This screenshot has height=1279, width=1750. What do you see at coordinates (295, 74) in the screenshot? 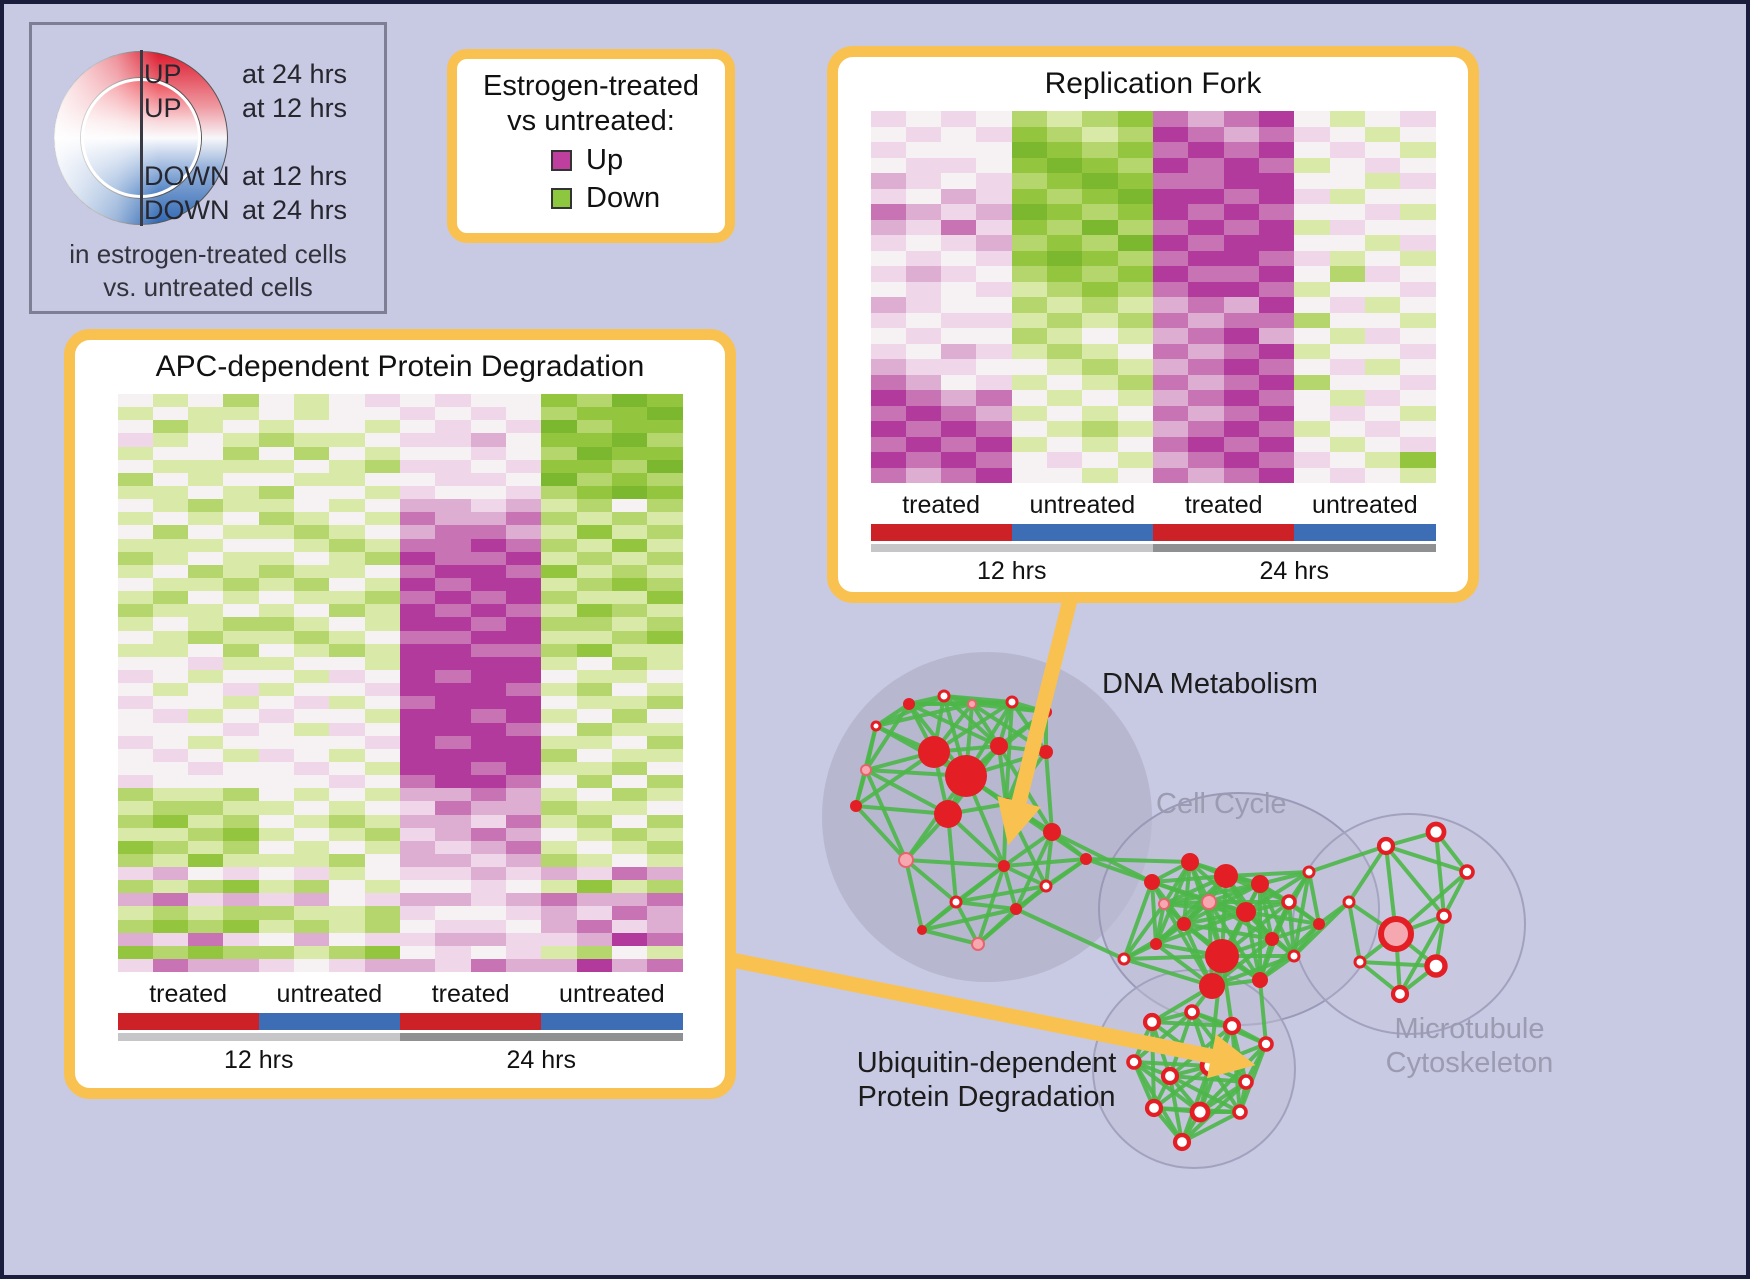
I see `time-label: at 24 hrs` at bounding box center [295, 74].